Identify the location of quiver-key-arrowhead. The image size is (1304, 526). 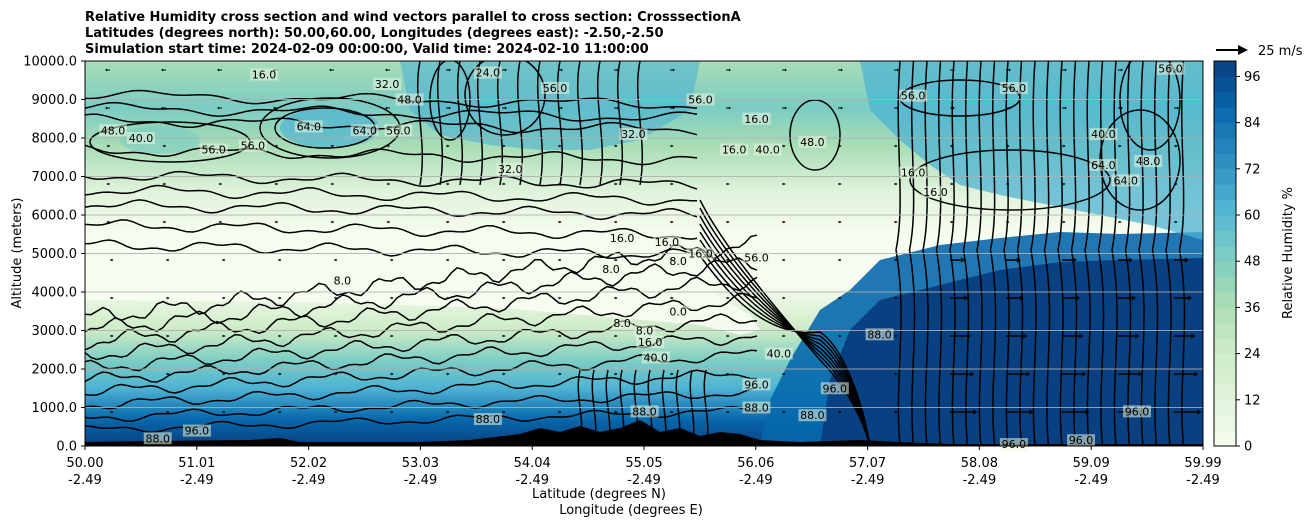
(1243, 50).